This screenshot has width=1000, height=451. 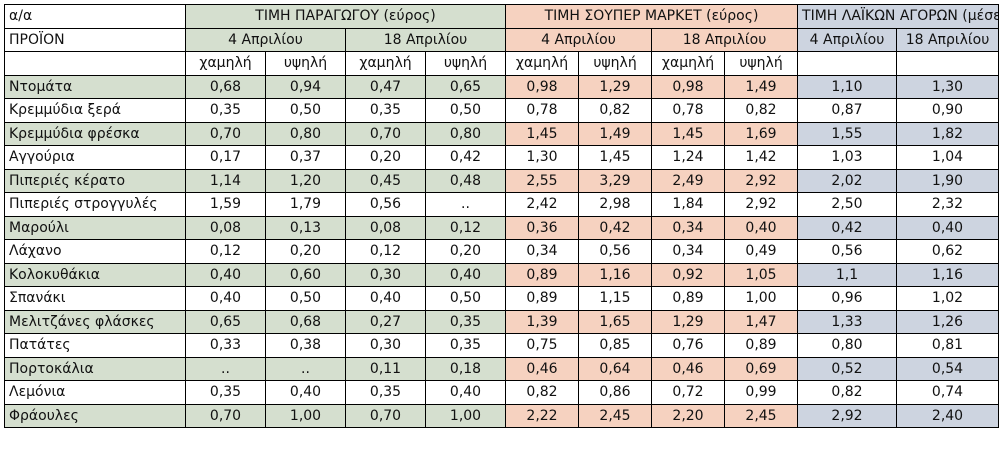 I want to click on group-producer-price: ΤΙΜΗ ΠΑΡΑΓΩΓΟΥ (εύρος), so click(x=345, y=16).